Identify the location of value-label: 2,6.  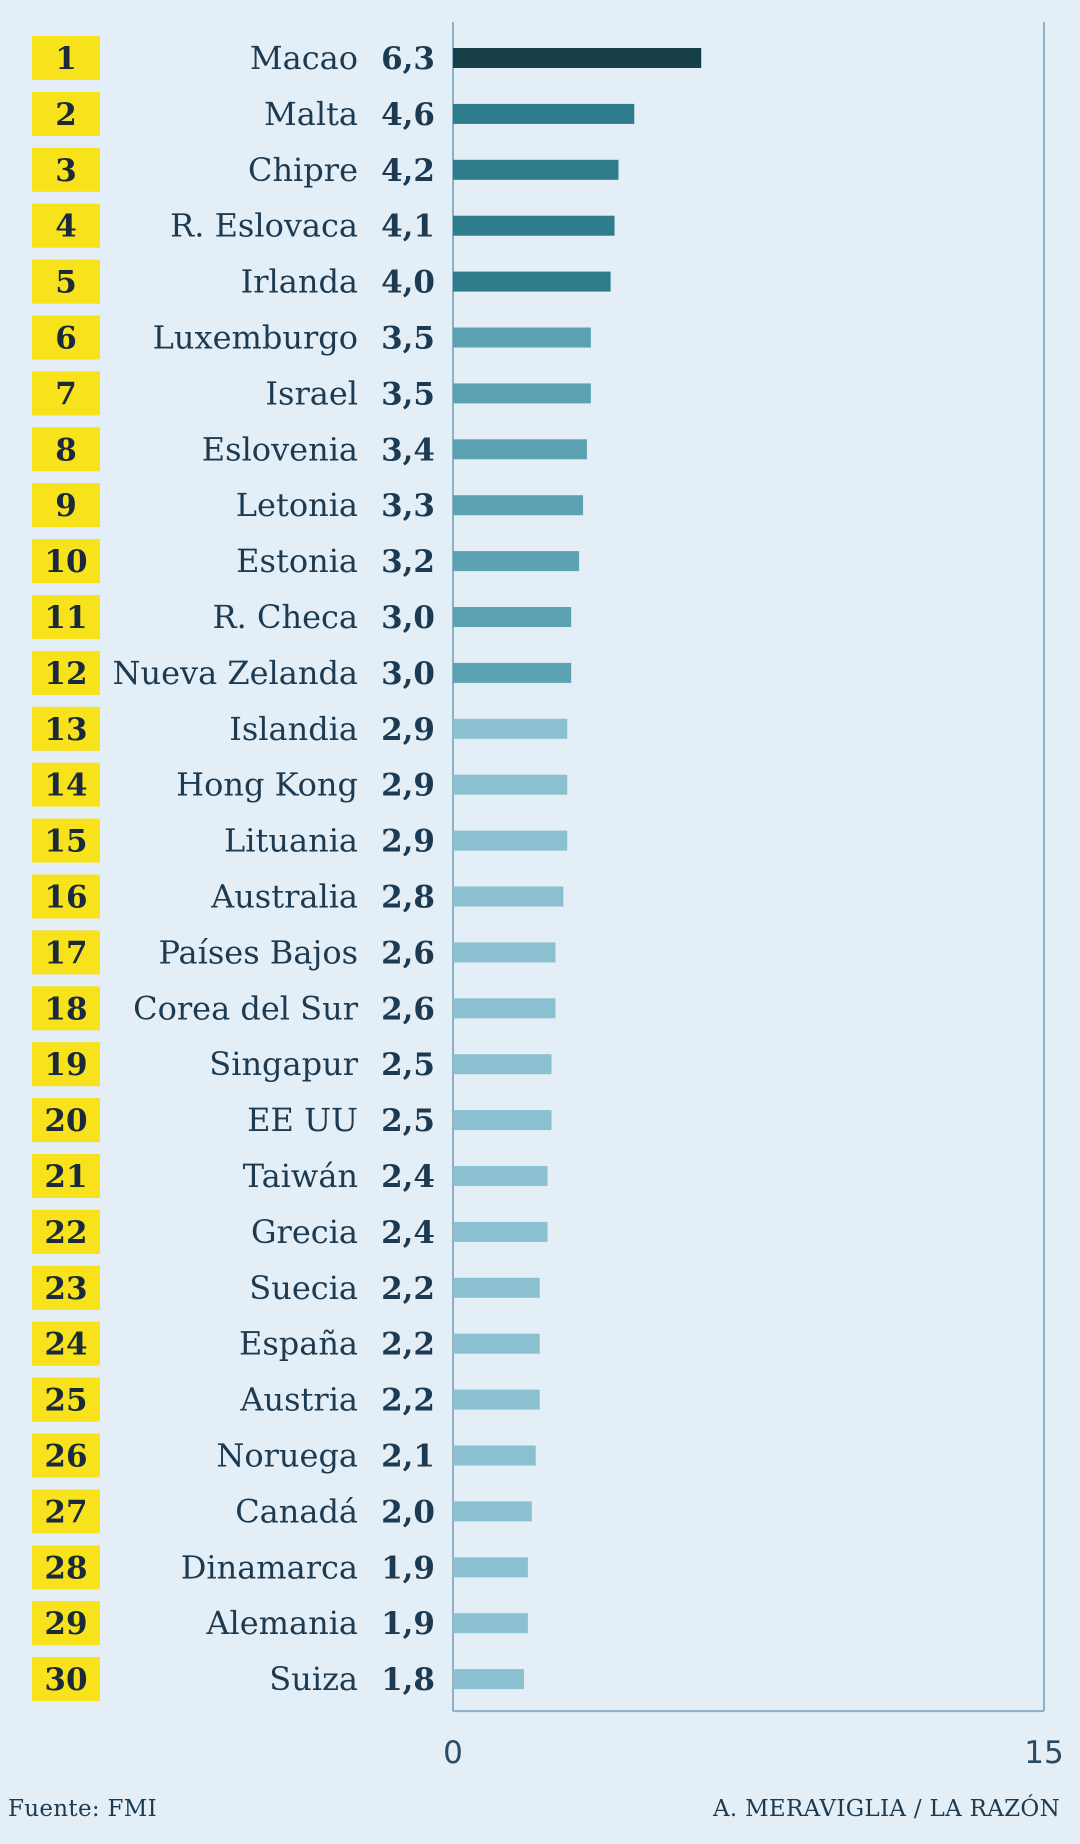
(408, 953).